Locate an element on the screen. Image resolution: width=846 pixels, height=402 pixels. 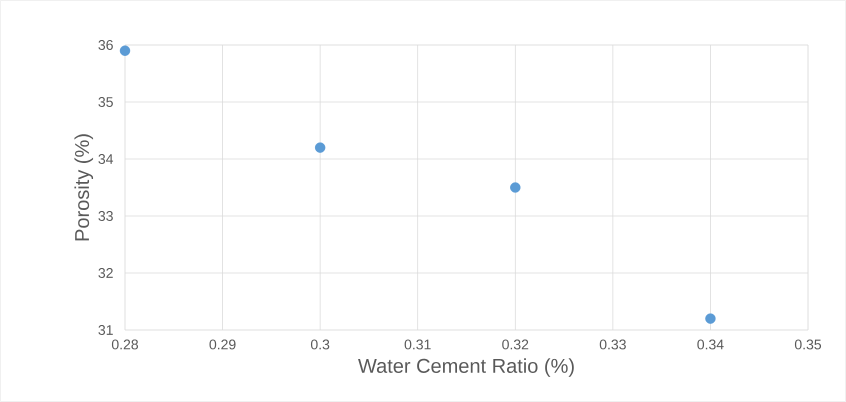
x-tick-label: 0.35 is located at coordinates (808, 345).